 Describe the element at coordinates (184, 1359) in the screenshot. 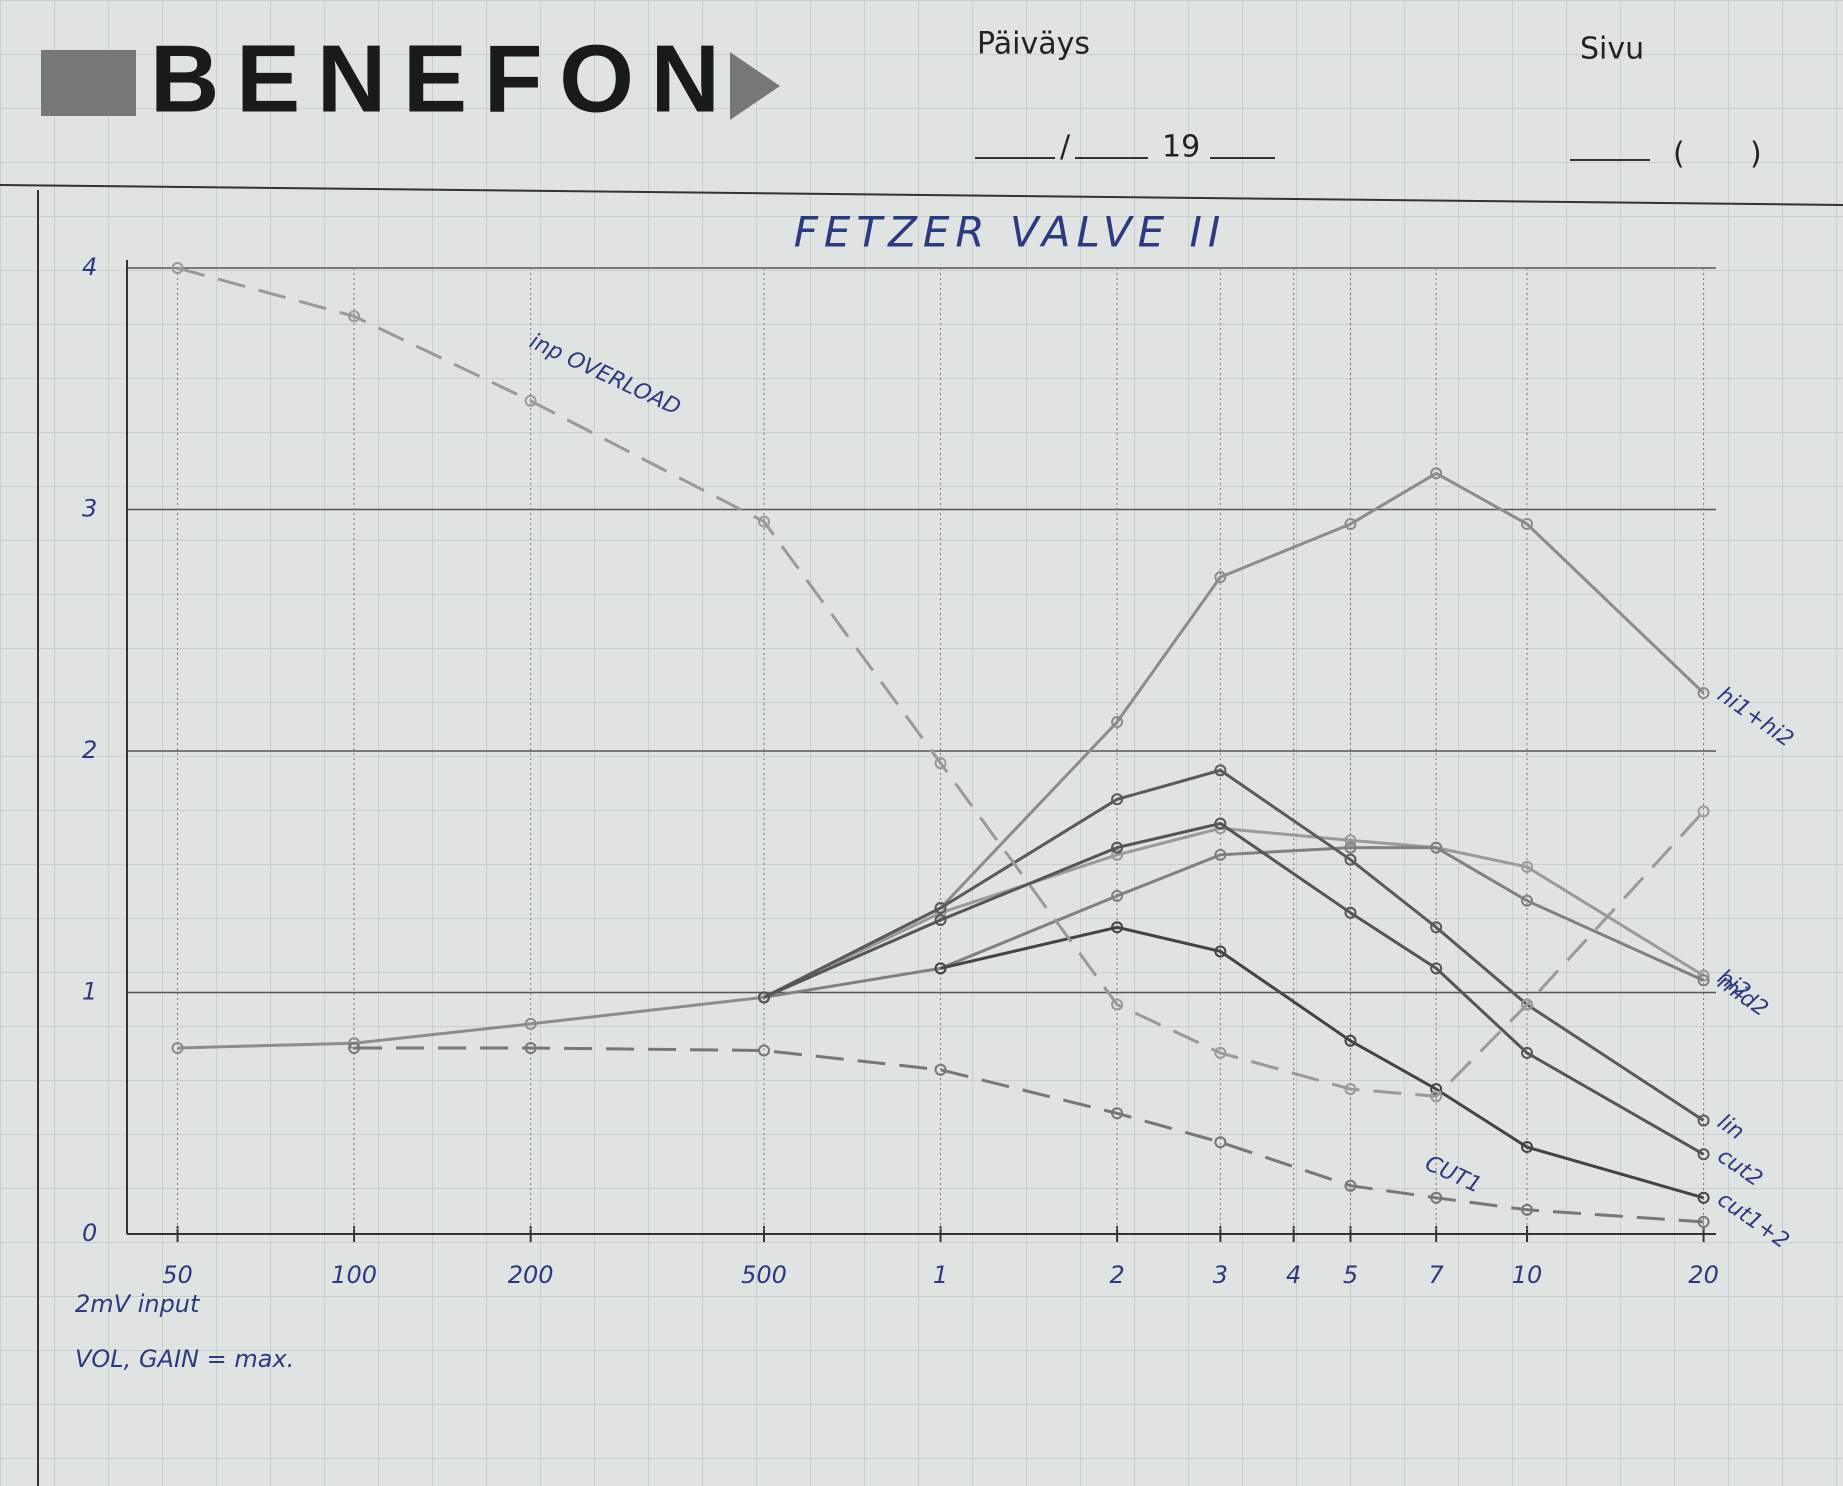

I see `annotation: VOL, GAIN = max.` at that location.